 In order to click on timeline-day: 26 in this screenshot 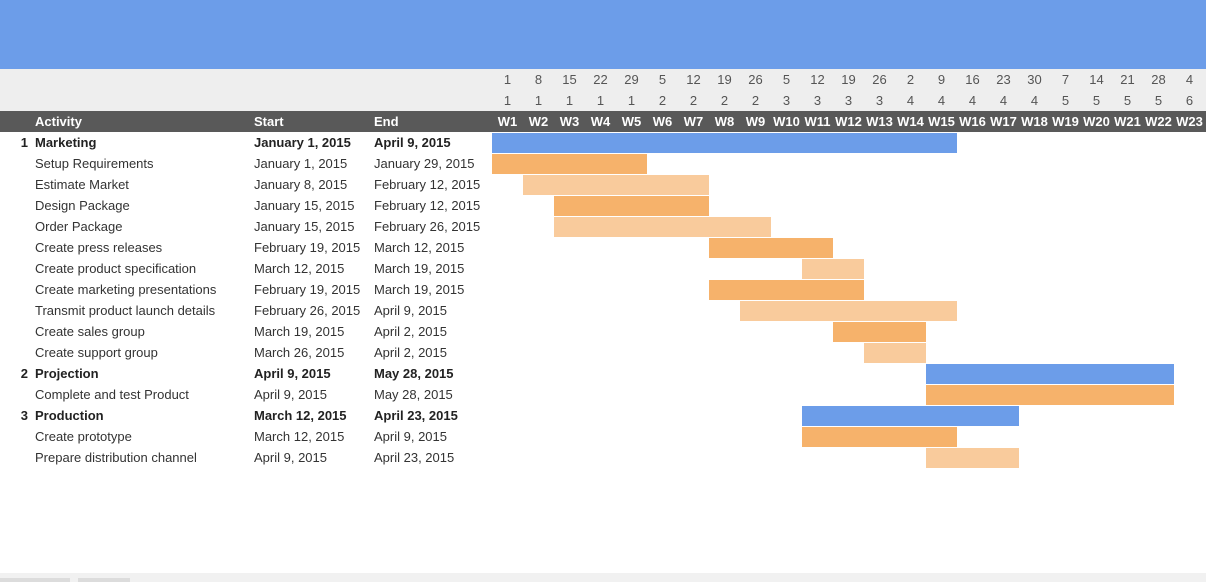, I will do `click(755, 79)`.